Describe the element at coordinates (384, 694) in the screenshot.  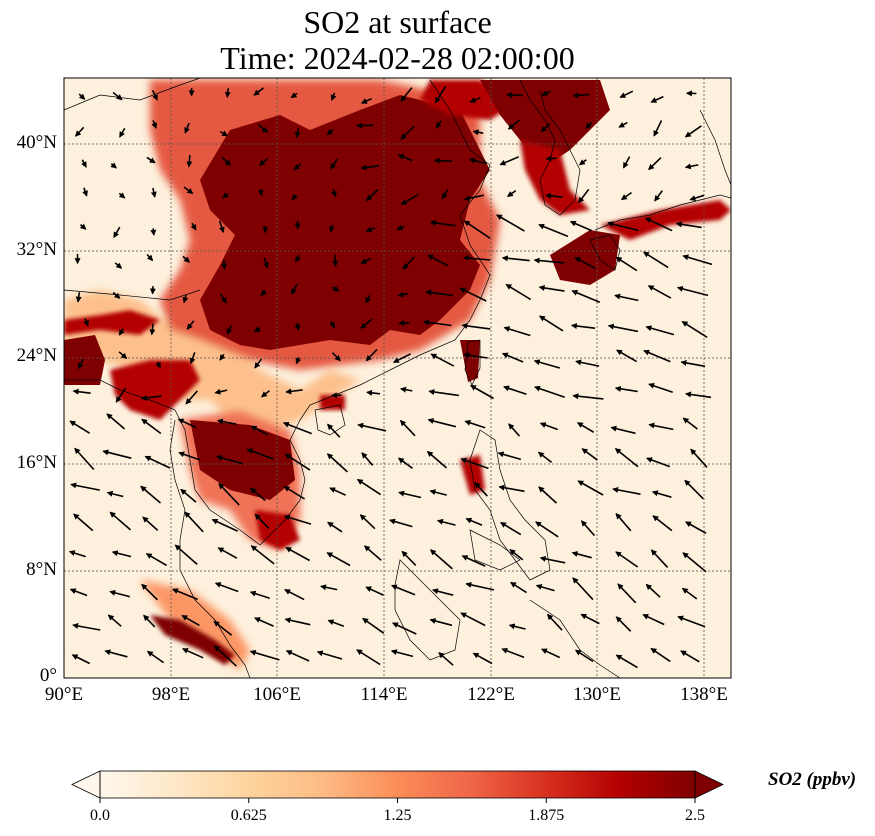
I see `lon-tick-label: 114°E` at that location.